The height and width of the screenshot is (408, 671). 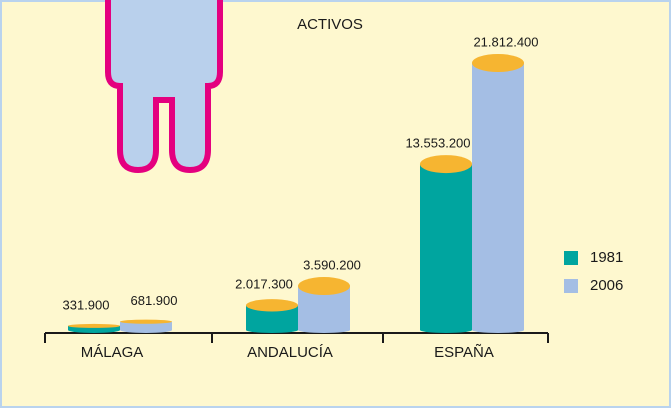 I want to click on x-tick-label: MÁLAGA, so click(x=112, y=352).